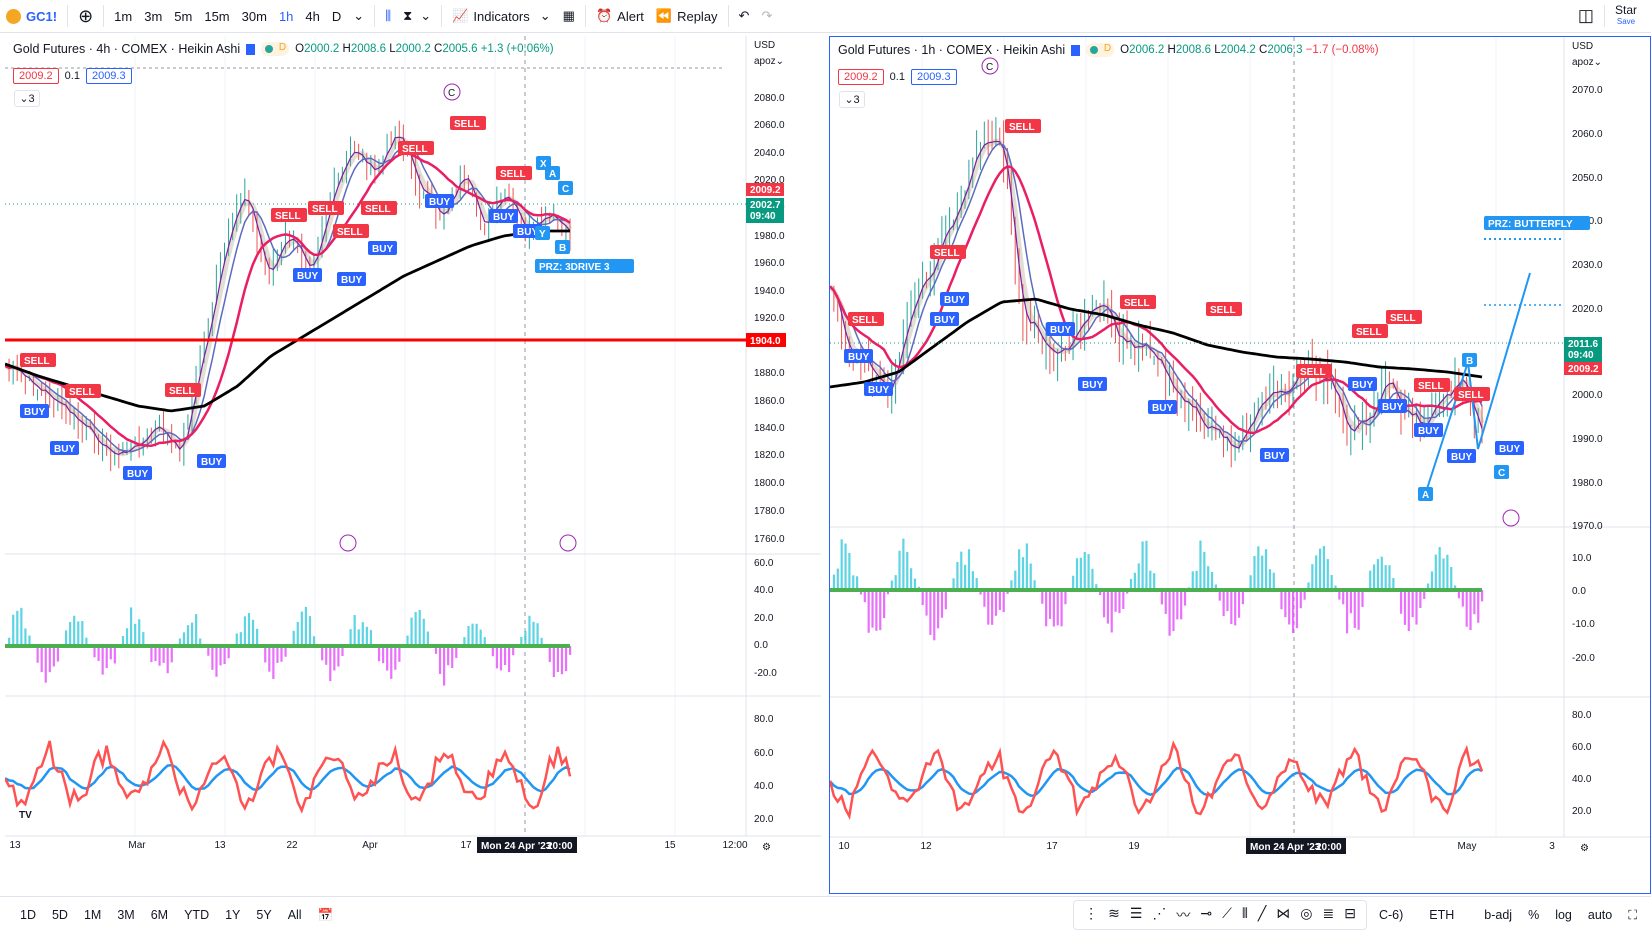 The height and width of the screenshot is (933, 1651). Describe the element at coordinates (294, 915) in the screenshot. I see `range-all: All` at that location.